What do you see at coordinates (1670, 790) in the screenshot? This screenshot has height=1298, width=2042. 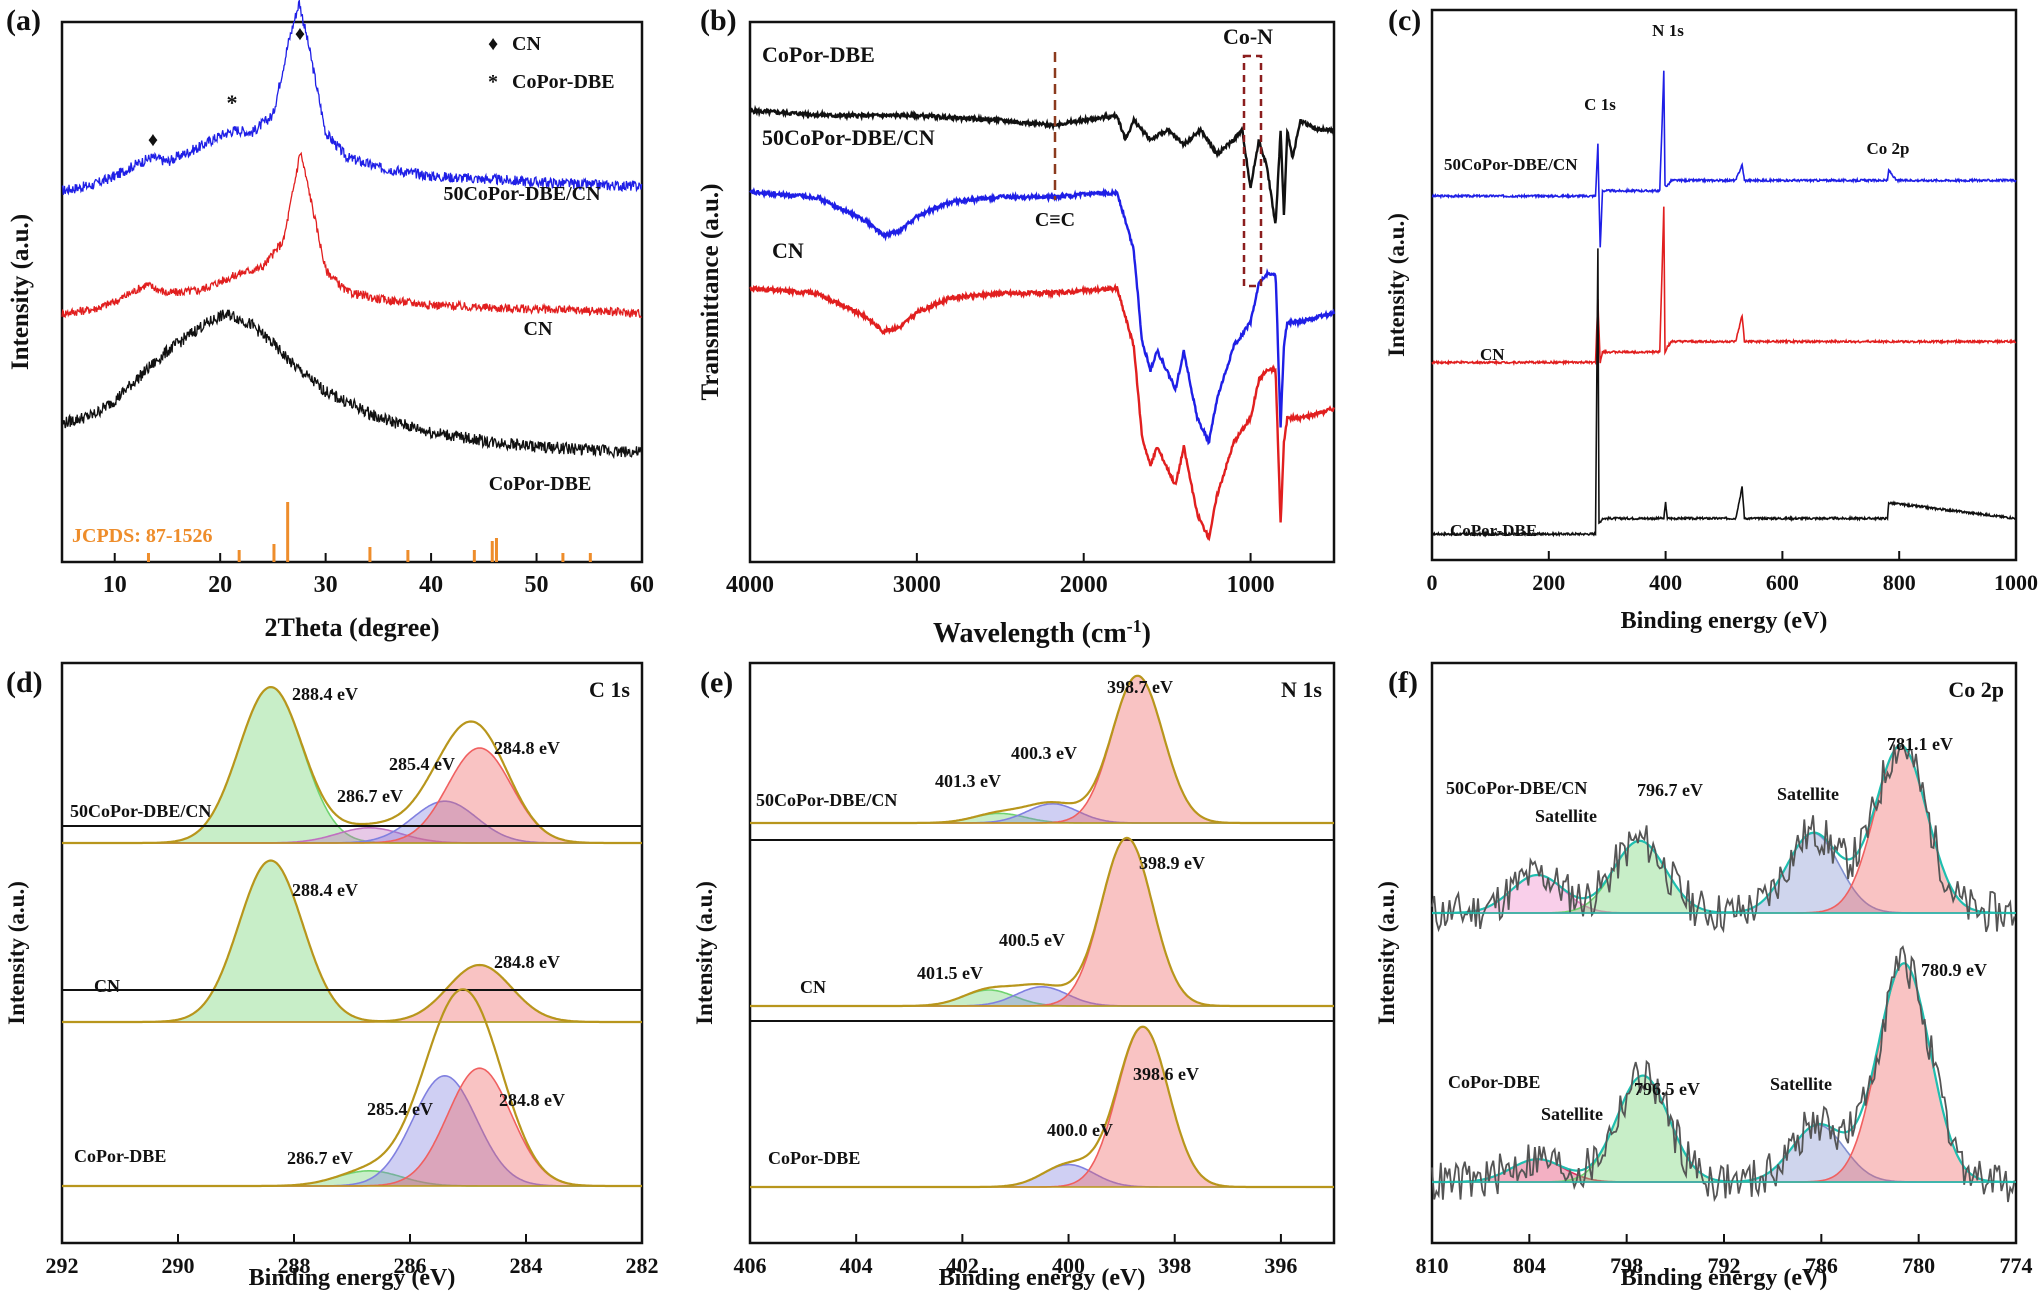 I see `panel-f-peak-label: 796.7 eV` at bounding box center [1670, 790].